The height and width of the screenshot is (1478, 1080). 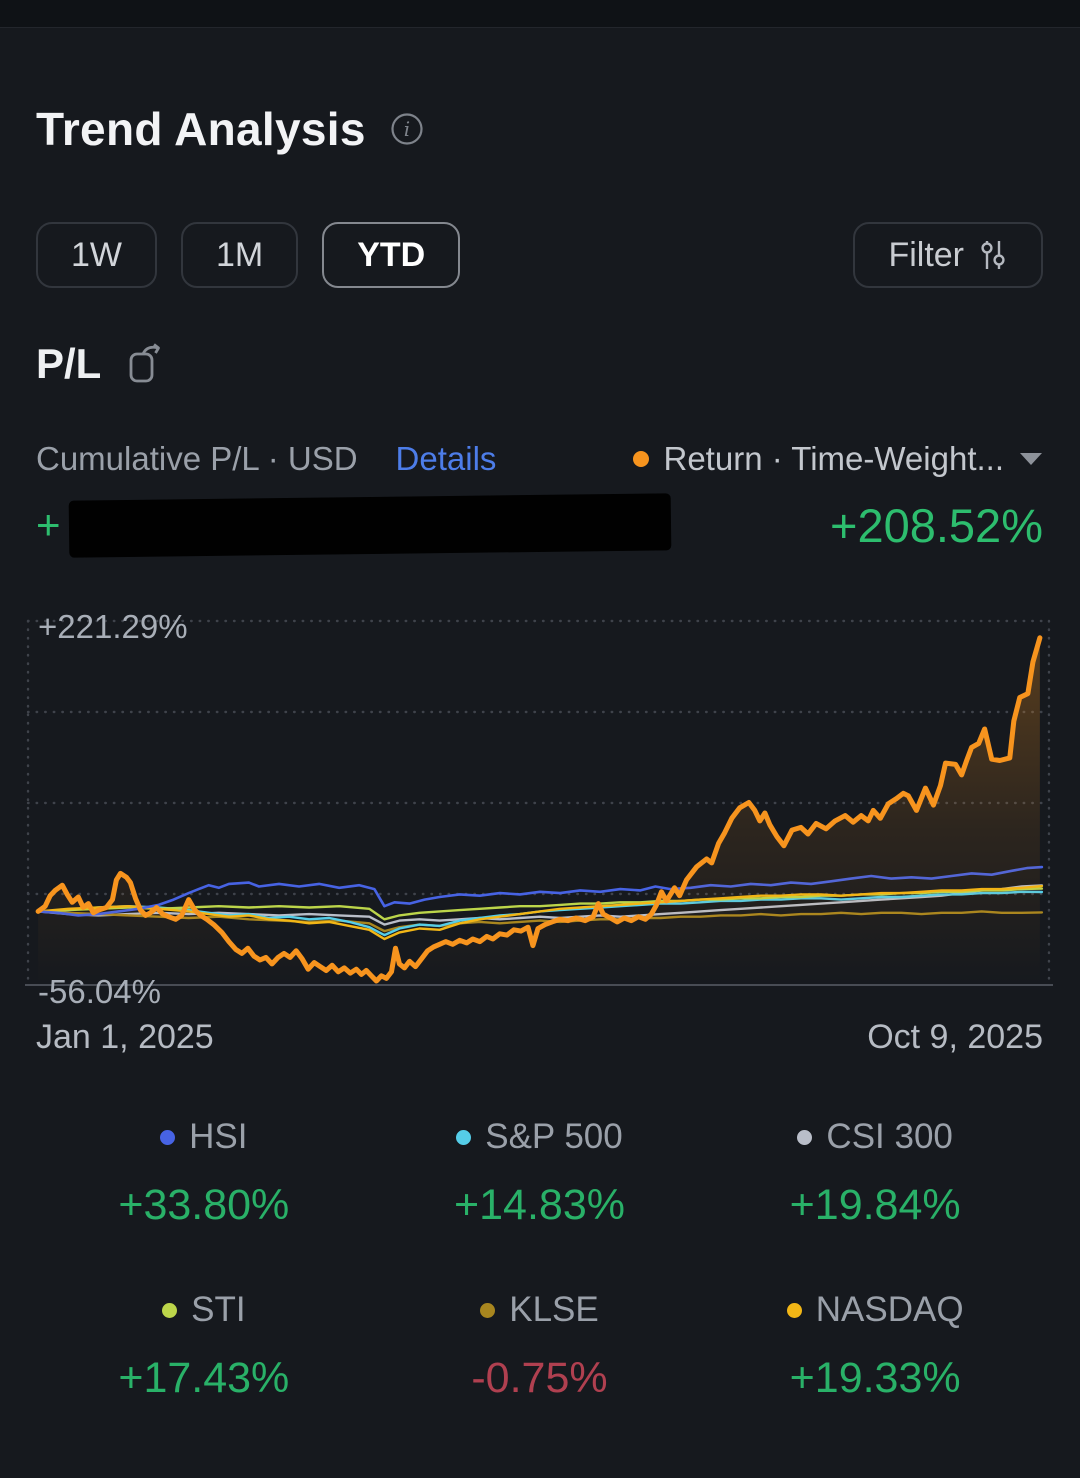 What do you see at coordinates (955, 1037) in the screenshot?
I see `x-axis-end-date: Oct 9, 2025` at bounding box center [955, 1037].